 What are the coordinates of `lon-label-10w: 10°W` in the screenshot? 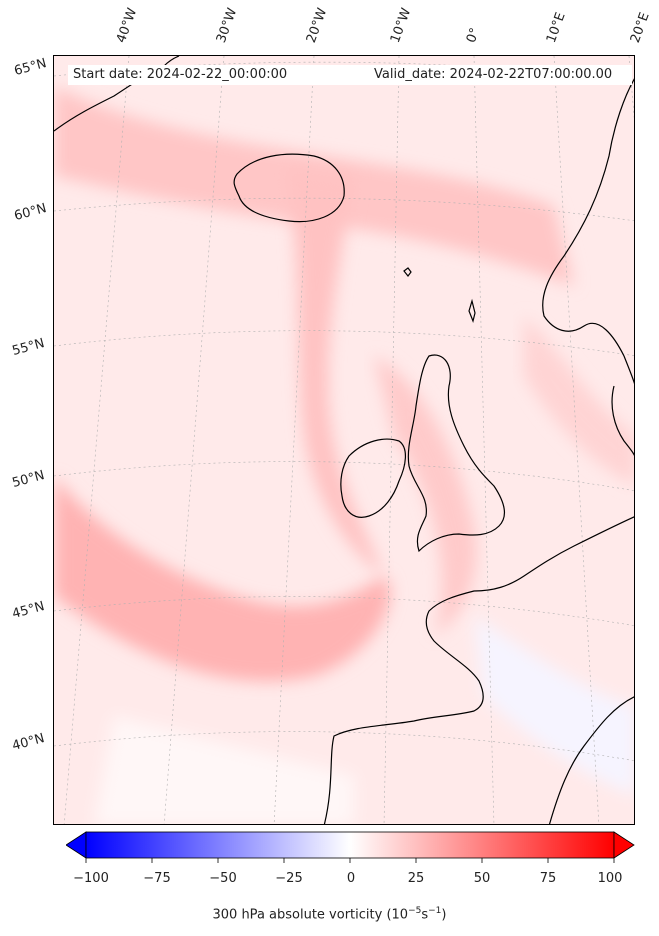 It's located at (401, 25).